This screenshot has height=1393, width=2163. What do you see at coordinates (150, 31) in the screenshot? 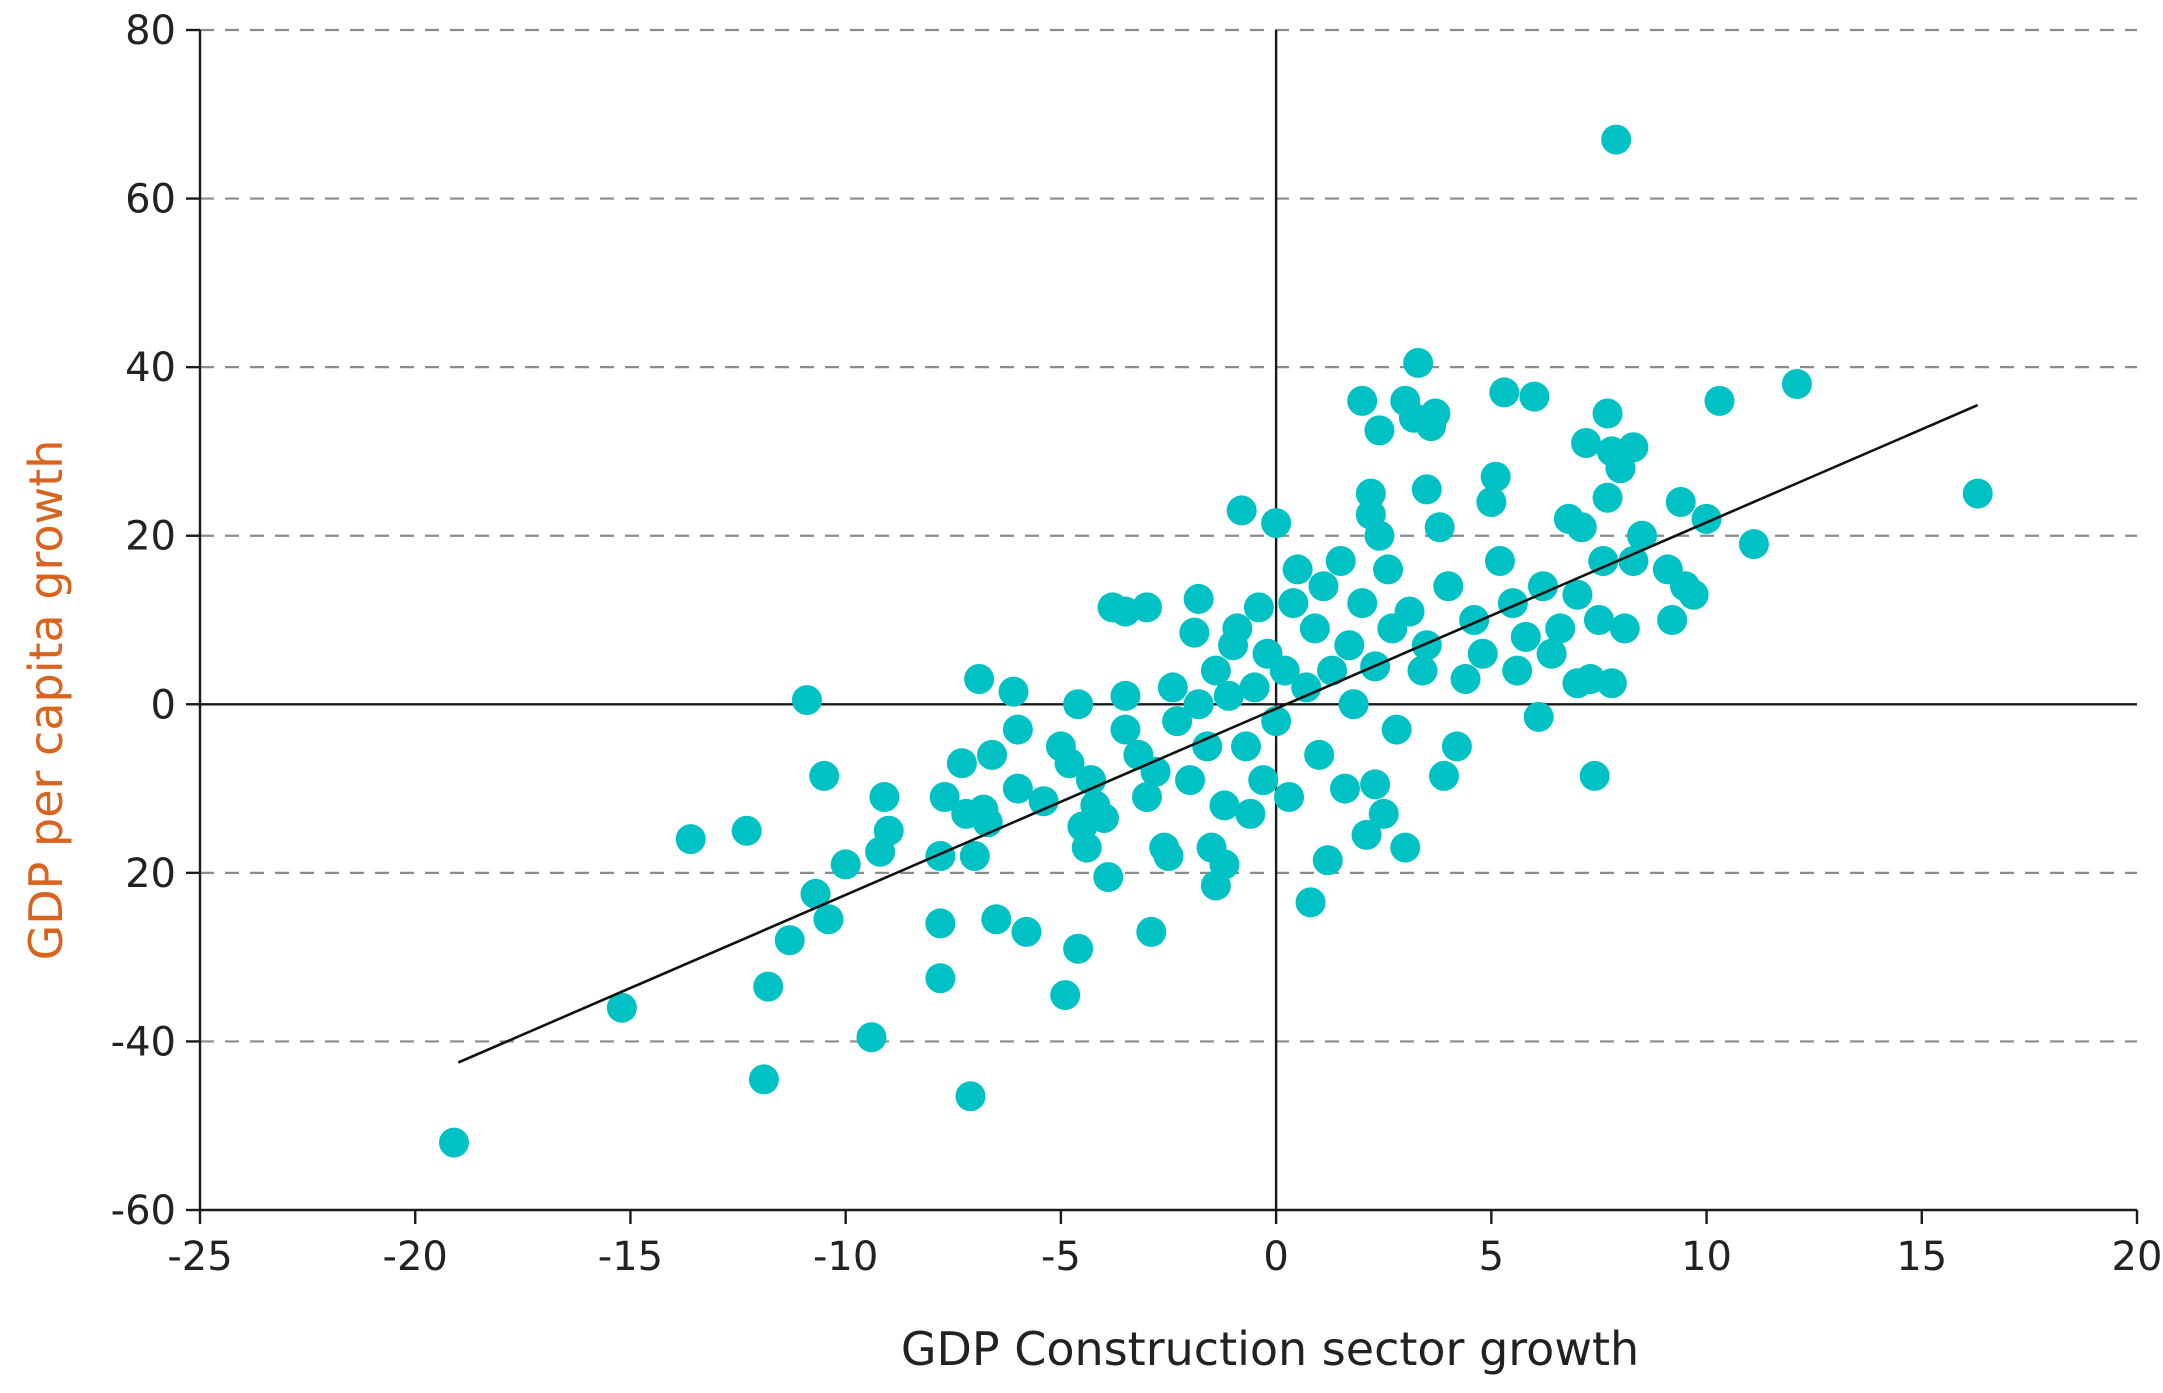
I see `y-tick-label: 80` at bounding box center [150, 31].